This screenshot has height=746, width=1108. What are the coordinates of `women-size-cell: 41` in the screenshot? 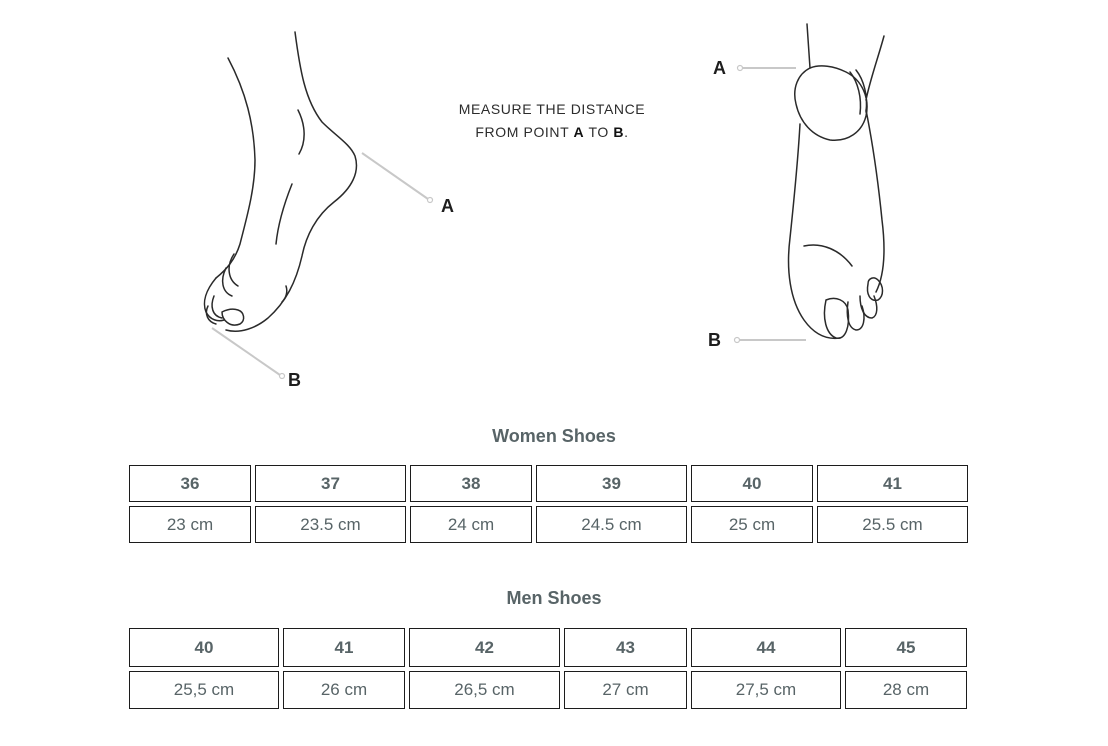 It's located at (892, 483).